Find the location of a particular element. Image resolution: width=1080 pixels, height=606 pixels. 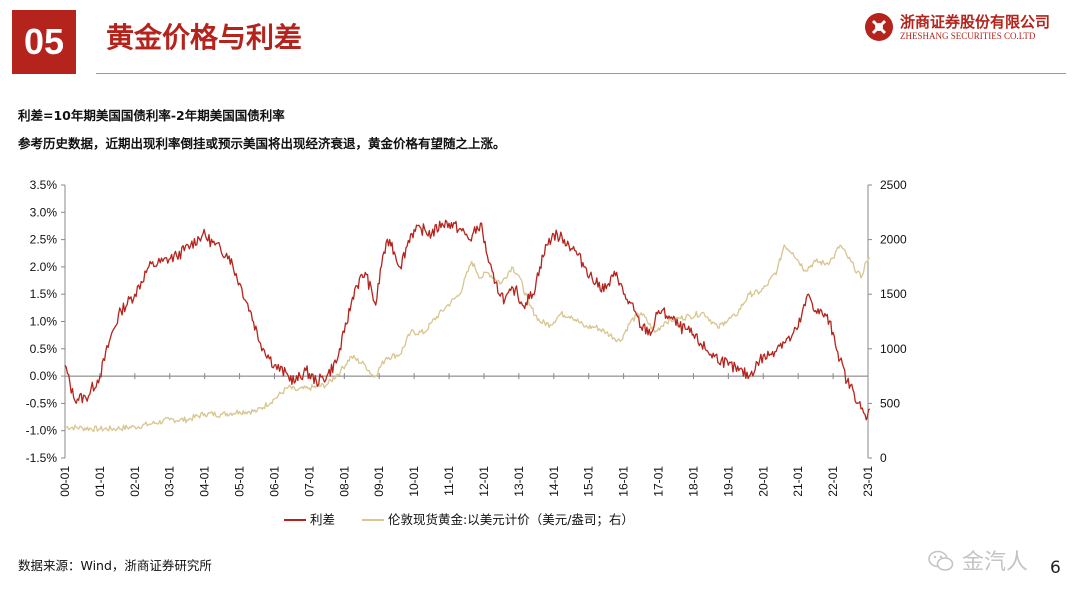

x-tick-label: 12-01 is located at coordinates (484, 481).